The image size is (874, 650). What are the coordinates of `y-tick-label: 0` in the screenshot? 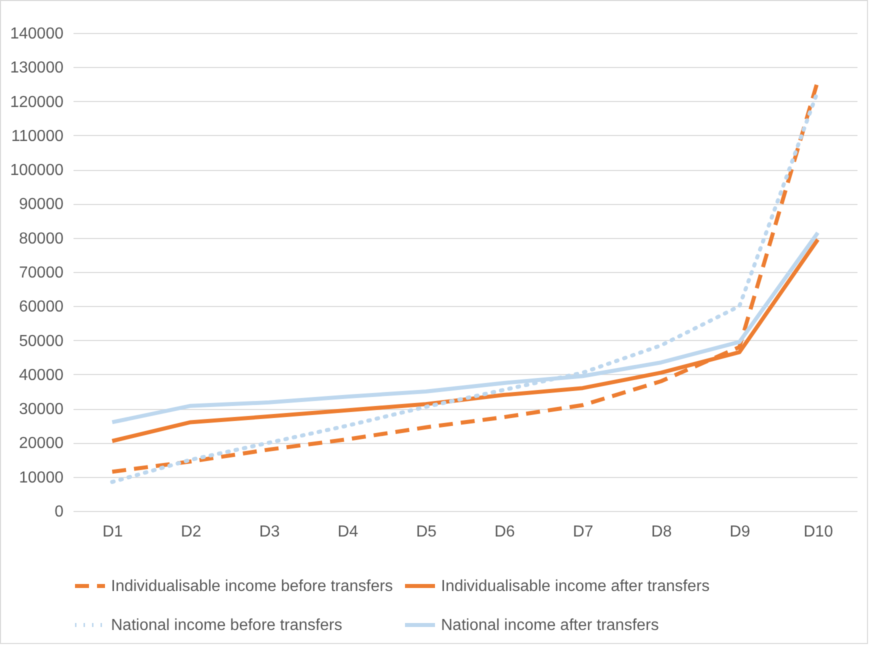 It's located at (59, 512).